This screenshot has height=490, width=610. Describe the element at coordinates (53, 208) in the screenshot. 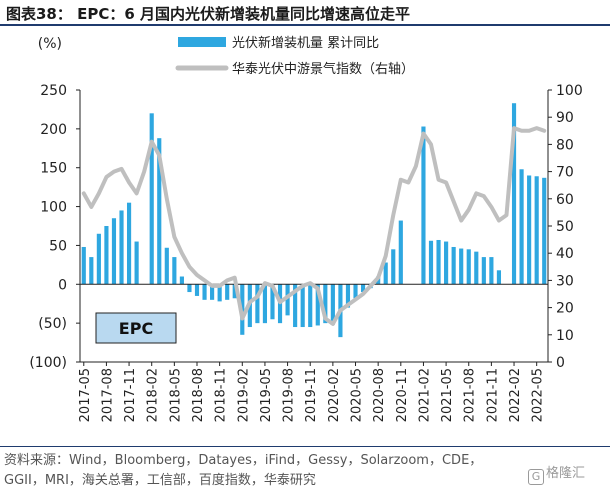

I see `left-axis-tick-label: 100` at that location.